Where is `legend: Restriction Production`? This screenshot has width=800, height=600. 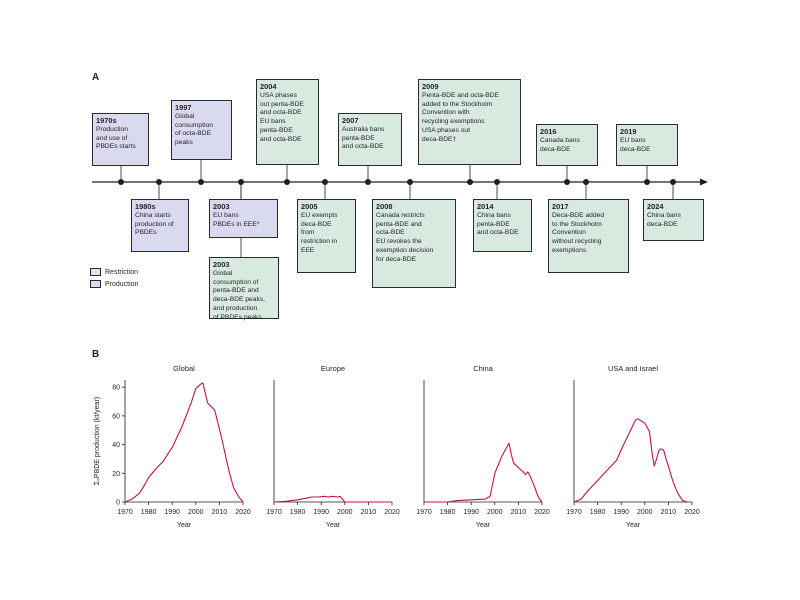
legend: Restriction Production is located at coordinates (114, 278).